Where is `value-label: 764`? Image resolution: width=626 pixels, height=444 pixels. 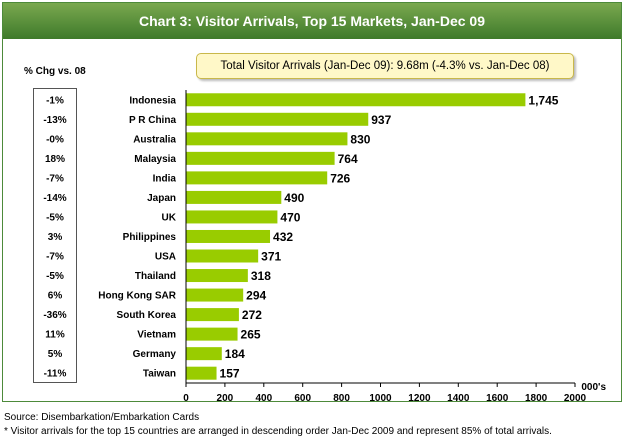
value-label: 764 is located at coordinates (348, 159).